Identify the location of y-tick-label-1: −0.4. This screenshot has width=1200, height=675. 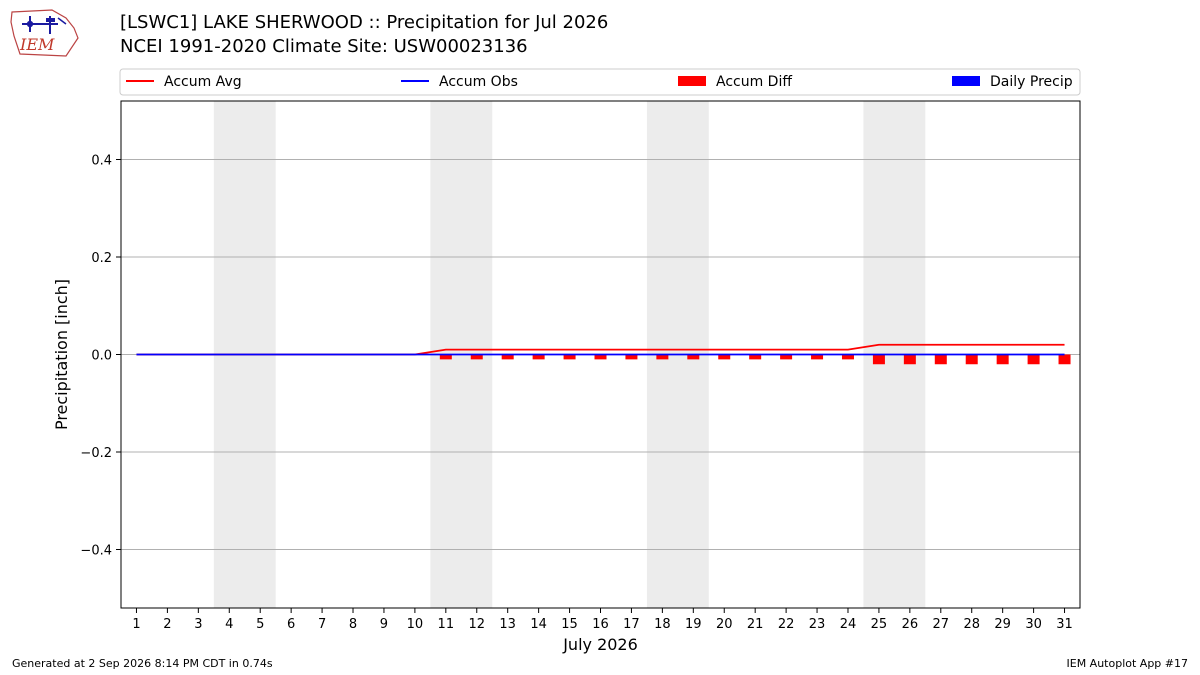
(96, 551).